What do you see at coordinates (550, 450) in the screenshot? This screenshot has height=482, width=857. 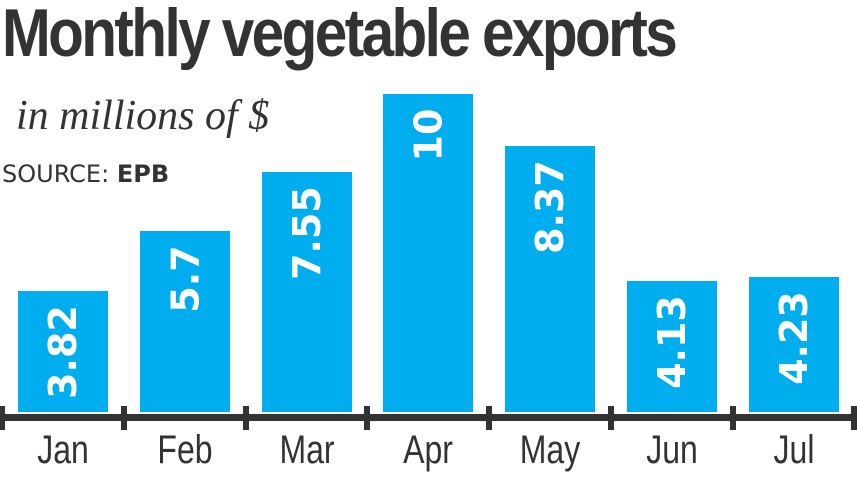 I see `x-label-may: May` at bounding box center [550, 450].